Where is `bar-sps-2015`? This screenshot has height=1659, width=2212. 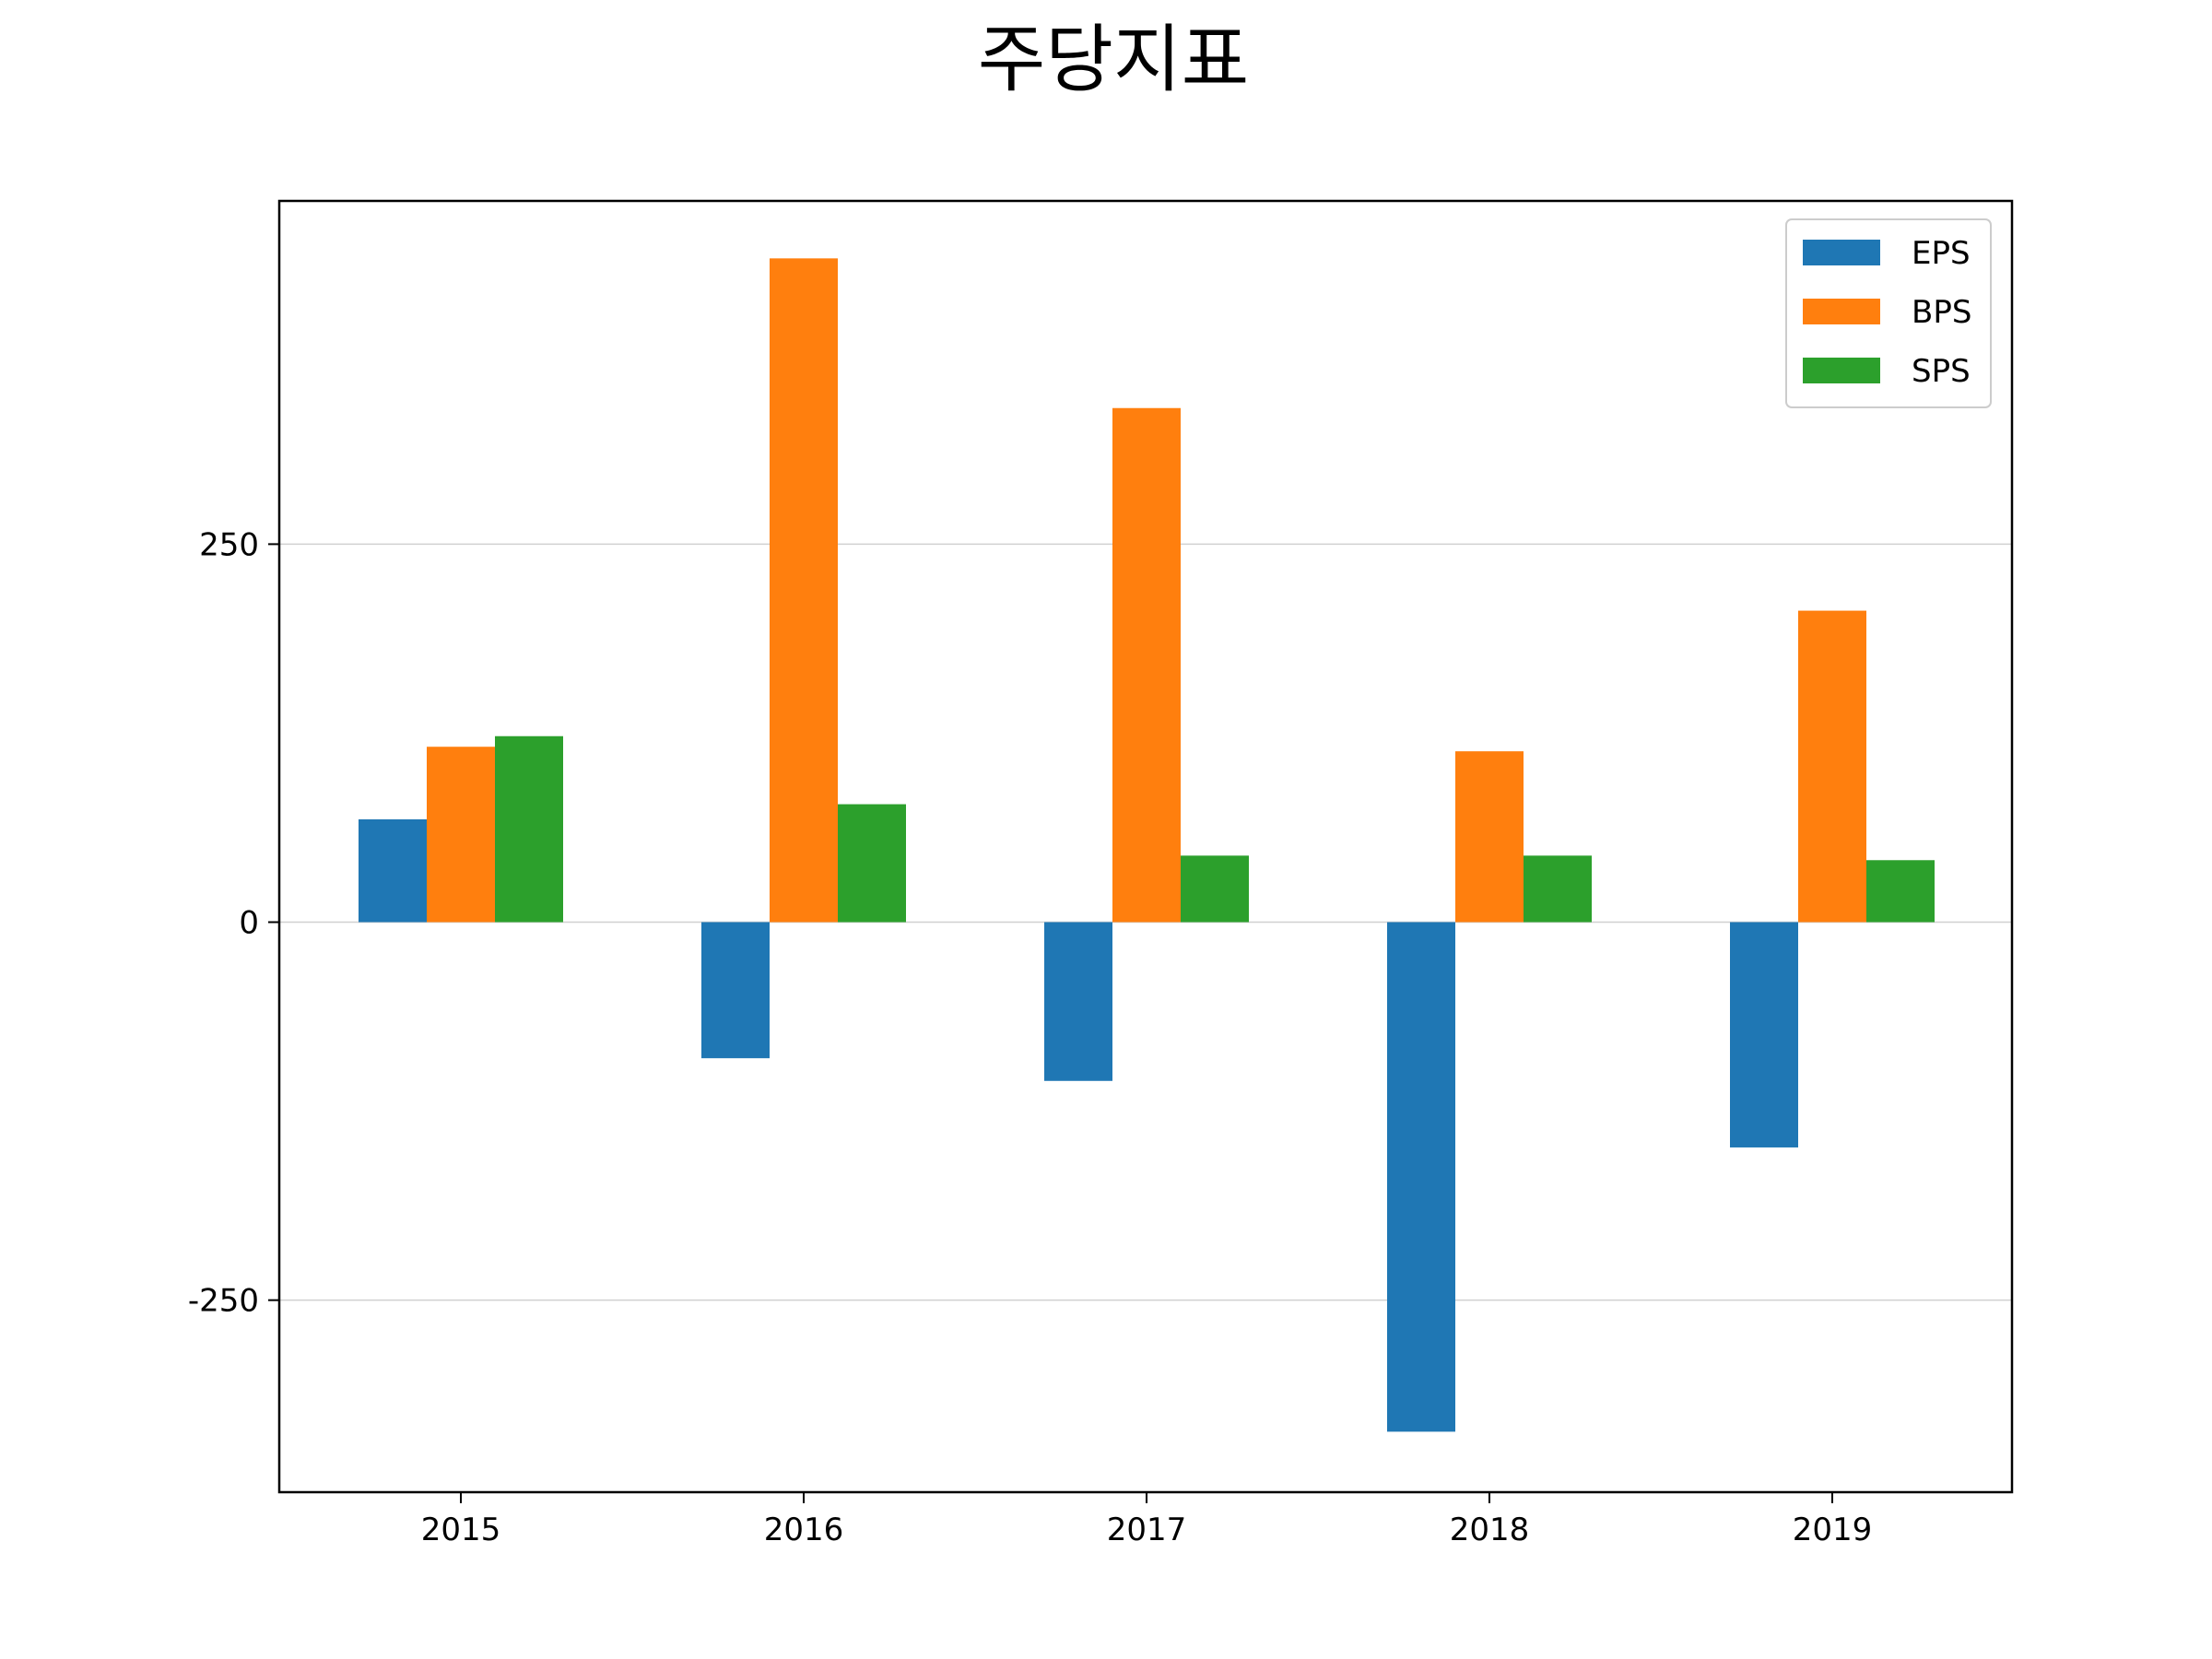
bar-sps-2015 is located at coordinates (529, 829).